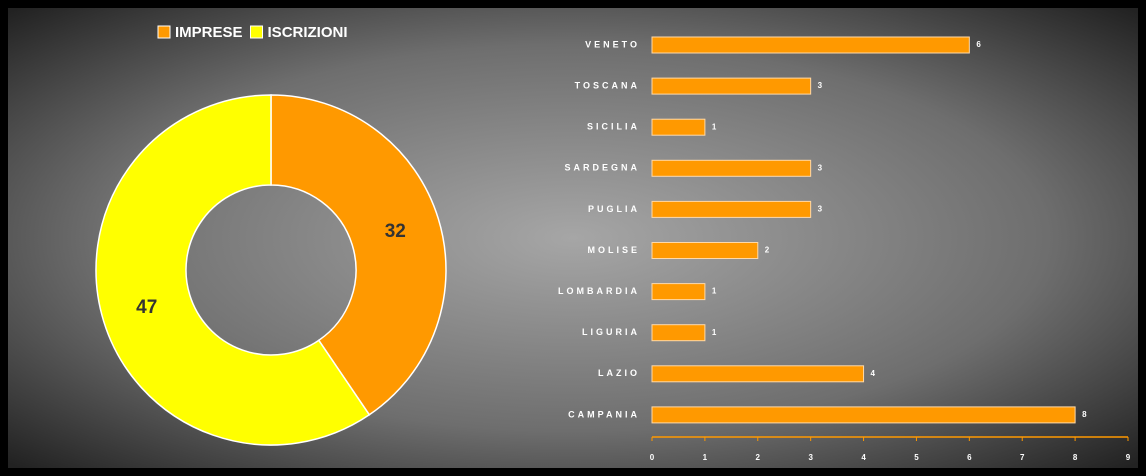  Describe the element at coordinates (395, 231) in the screenshot. I see `value-label: 32` at that location.